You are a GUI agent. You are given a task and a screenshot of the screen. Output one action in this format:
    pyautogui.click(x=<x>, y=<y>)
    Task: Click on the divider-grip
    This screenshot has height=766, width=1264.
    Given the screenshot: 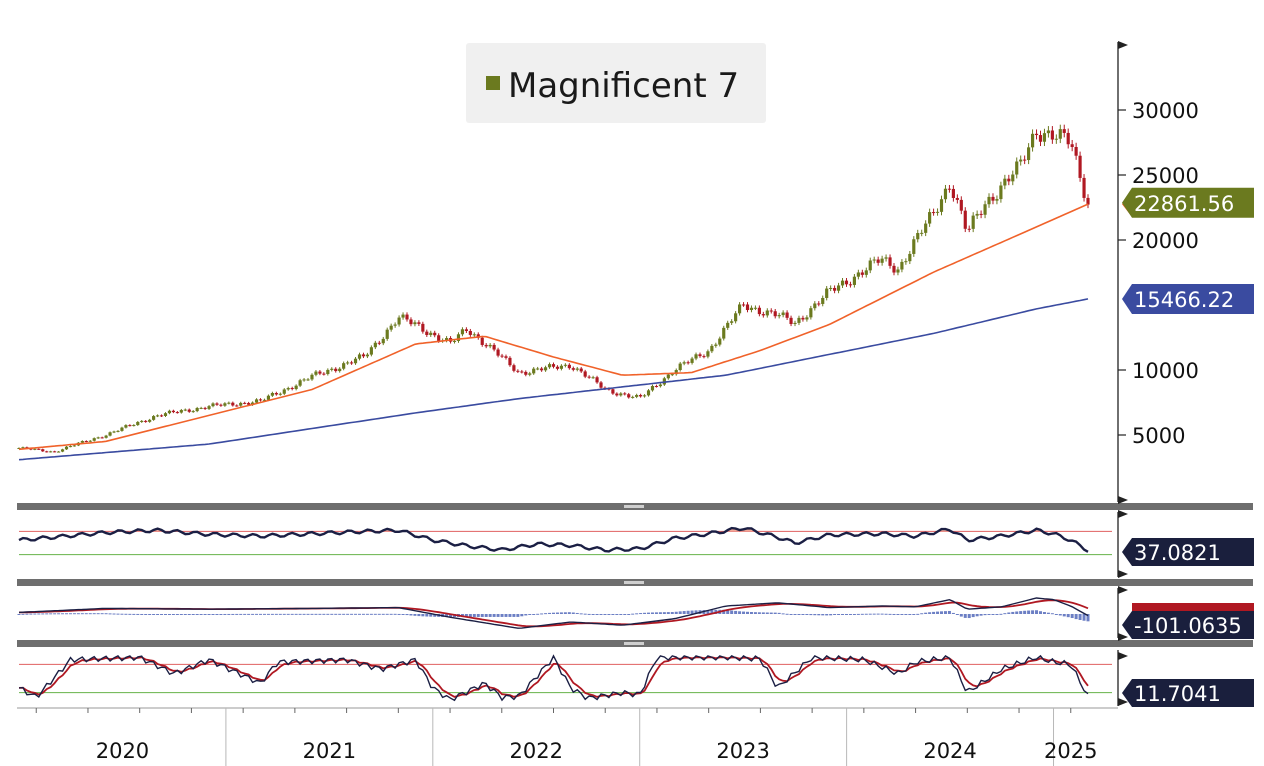 What is the action you would take?
    pyautogui.click(x=634, y=582)
    